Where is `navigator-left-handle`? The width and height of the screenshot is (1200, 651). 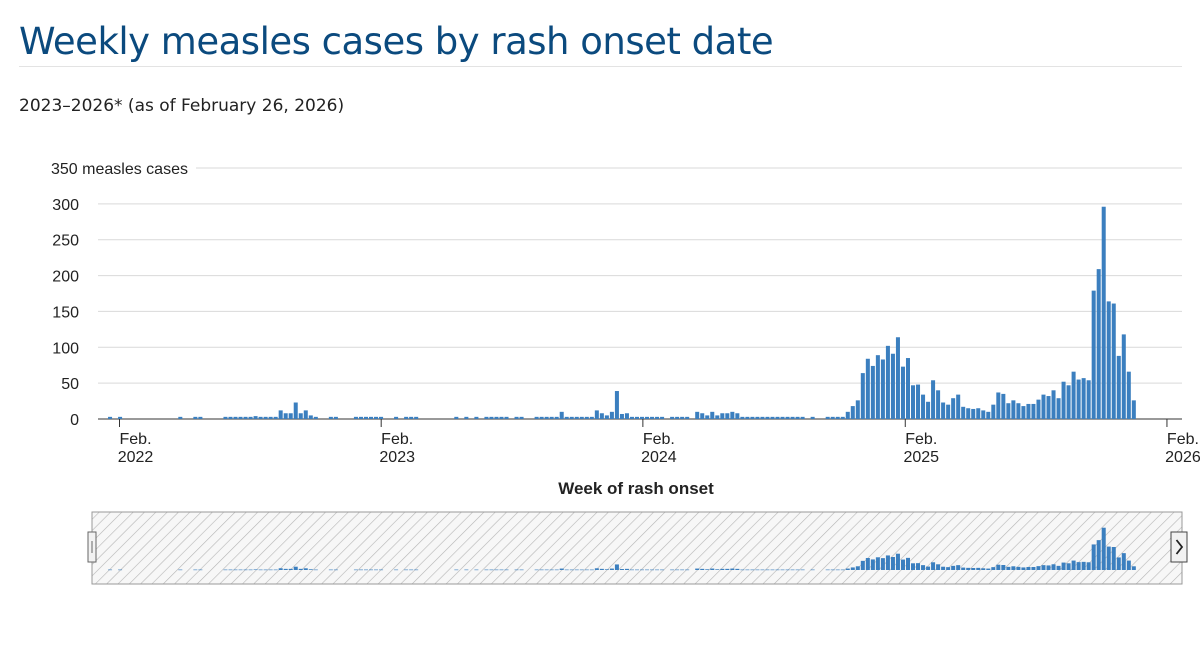 navigator-left-handle is located at coordinates (92, 547).